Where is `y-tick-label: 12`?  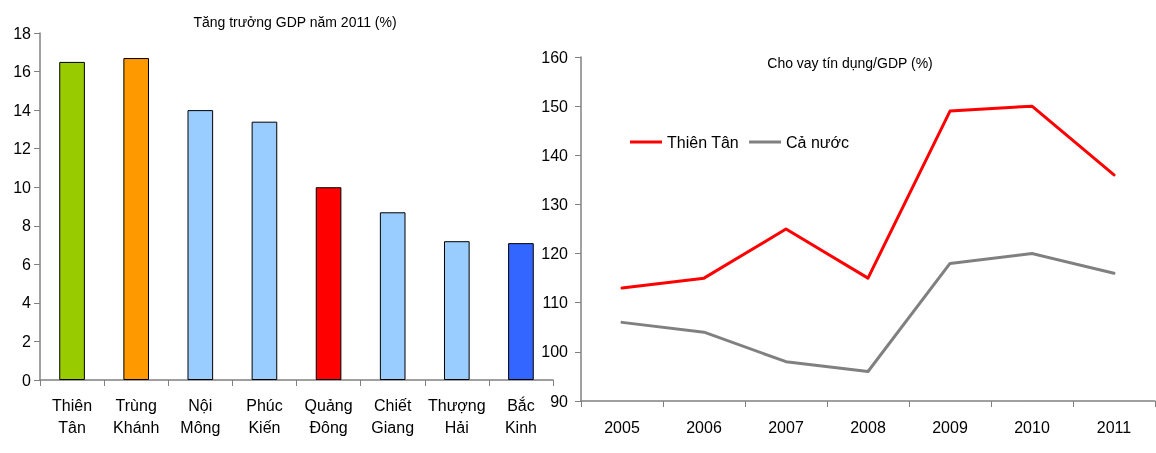
y-tick-label: 12 is located at coordinates (22, 149).